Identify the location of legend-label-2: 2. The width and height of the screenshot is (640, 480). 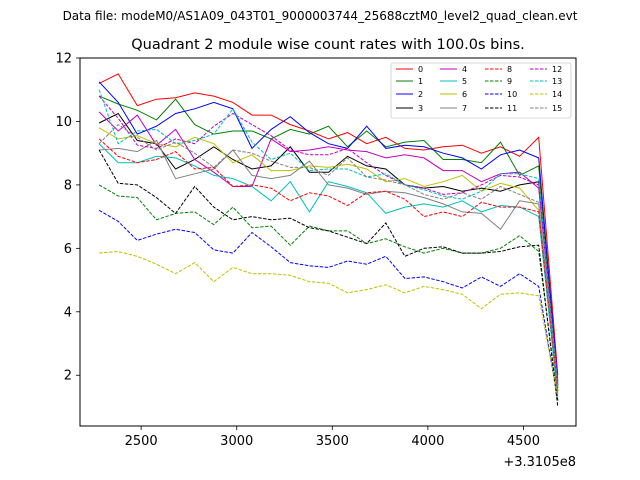
(420, 94).